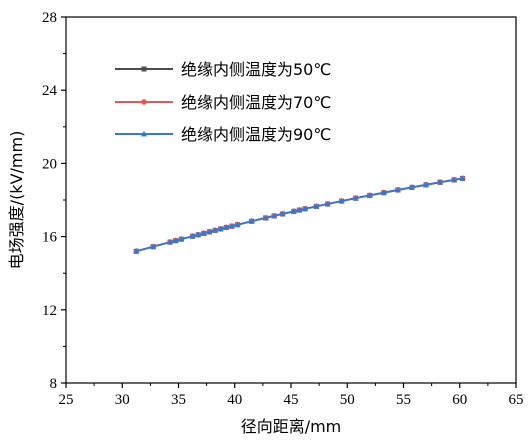 The image size is (529, 441). Describe the element at coordinates (50, 238) in the screenshot. I see `y-tick-label: 16` at that location.